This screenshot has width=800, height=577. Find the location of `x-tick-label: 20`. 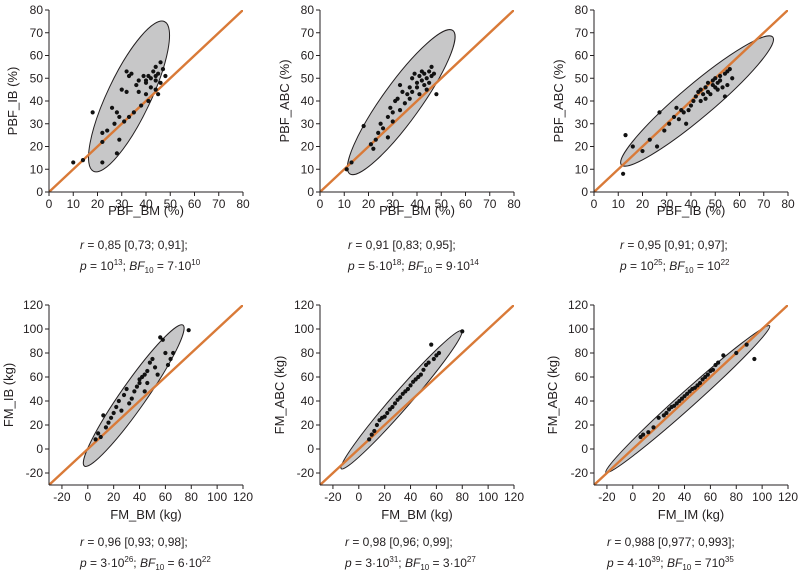

x-tick-label: 20 is located at coordinates (643, 204).